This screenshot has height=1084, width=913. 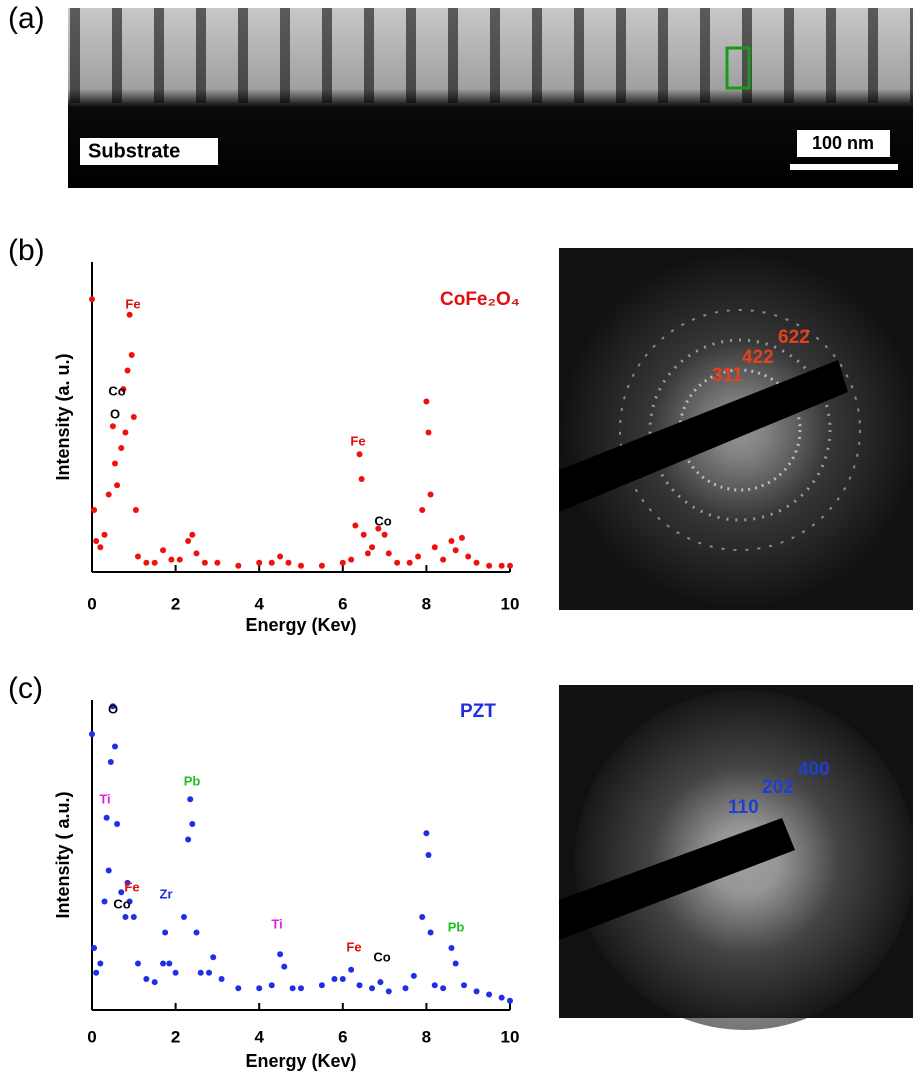 I want to click on panel-label: (a), so click(x=26, y=18).